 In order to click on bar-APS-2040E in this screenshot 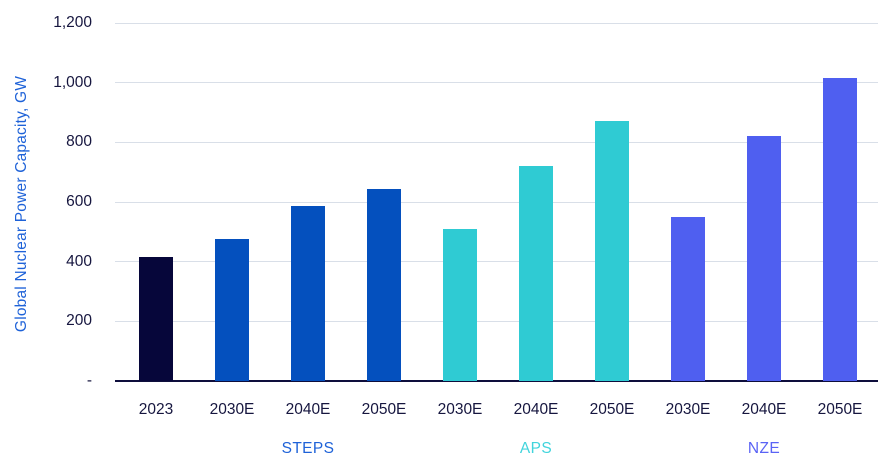, I will do `click(536, 273)`.